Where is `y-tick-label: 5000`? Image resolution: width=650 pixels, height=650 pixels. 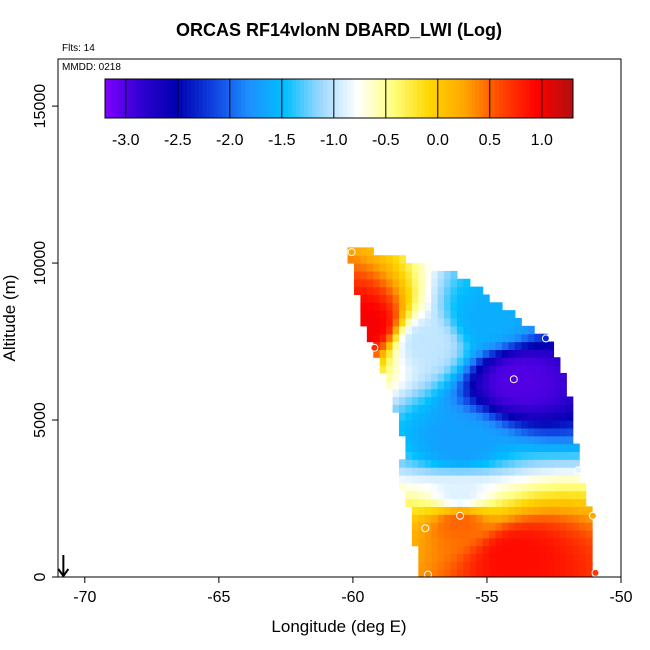
y-tick-label: 5000 is located at coordinates (40, 420).